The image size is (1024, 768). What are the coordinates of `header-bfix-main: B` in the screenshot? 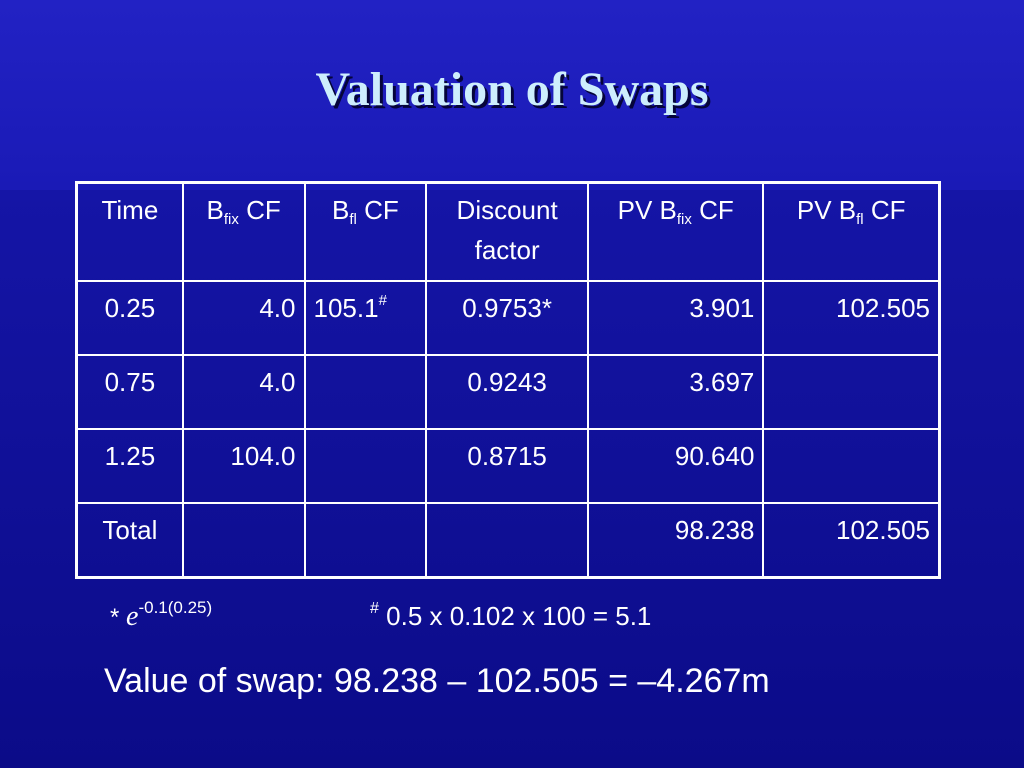 It's located at (215, 210).